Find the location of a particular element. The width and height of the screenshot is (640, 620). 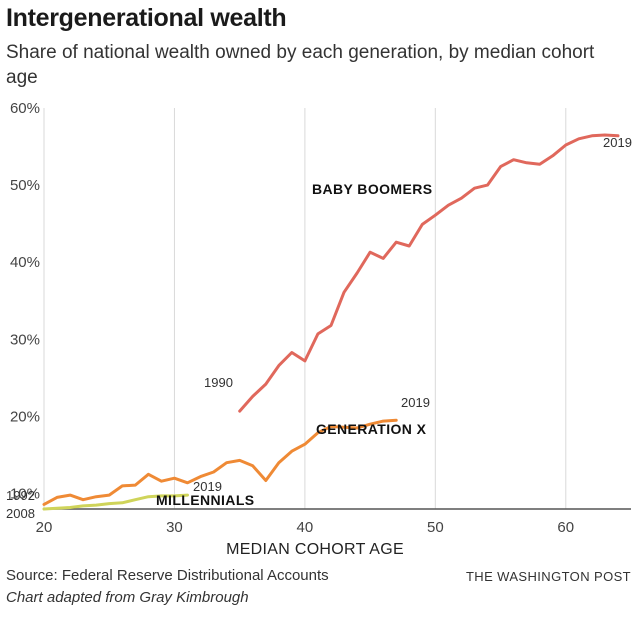

x-tick-label-60: 60 is located at coordinates (565, 527).